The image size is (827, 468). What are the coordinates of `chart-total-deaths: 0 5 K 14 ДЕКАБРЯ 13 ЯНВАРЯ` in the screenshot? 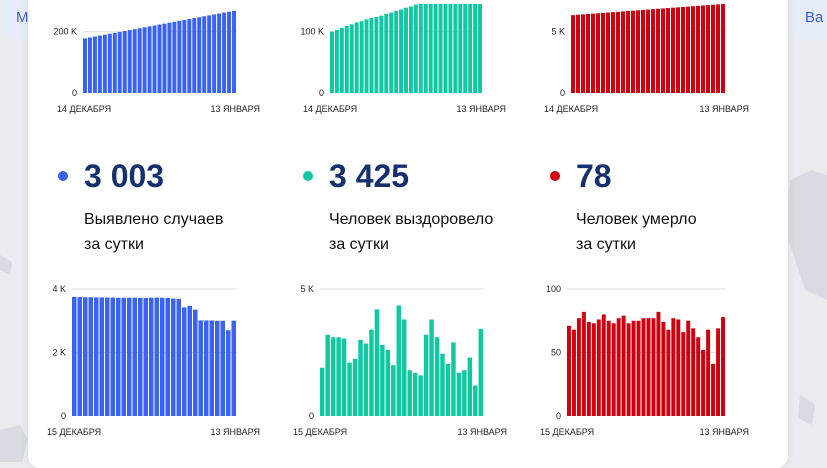 It's located at (646, 59).